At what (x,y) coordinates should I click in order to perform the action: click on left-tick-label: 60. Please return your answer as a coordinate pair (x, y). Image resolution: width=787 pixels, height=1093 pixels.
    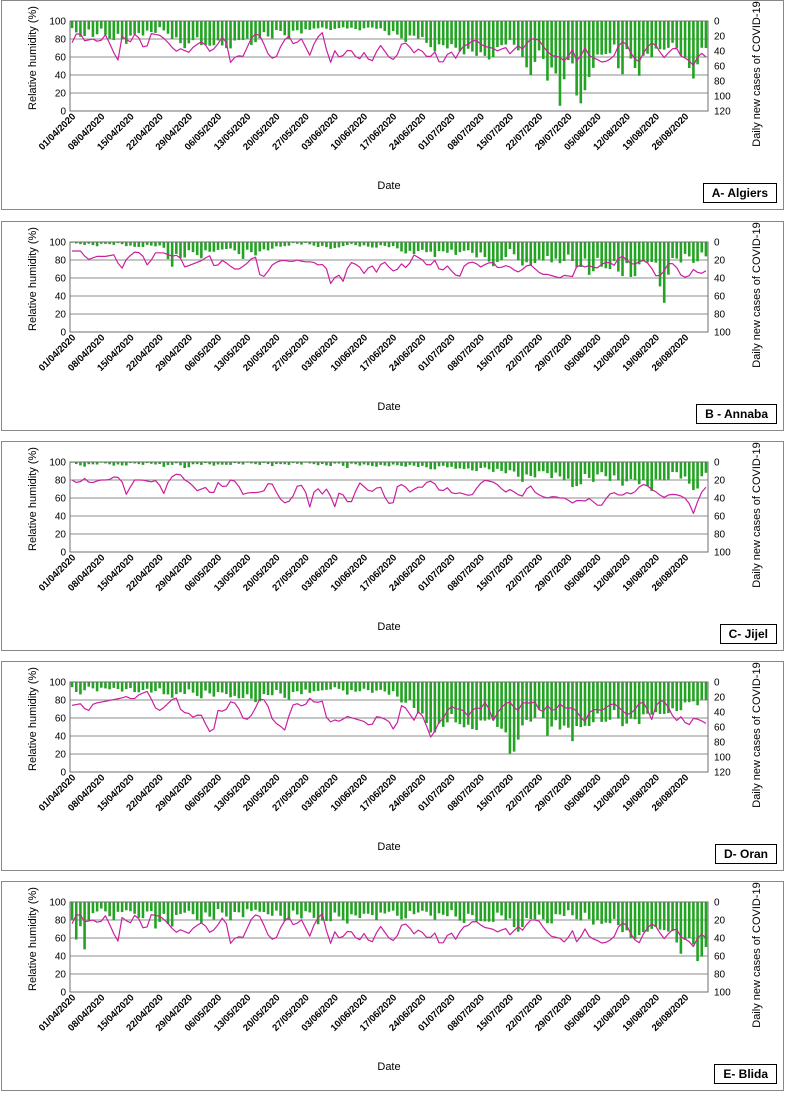
    Looking at the image, I should click on (61, 499).